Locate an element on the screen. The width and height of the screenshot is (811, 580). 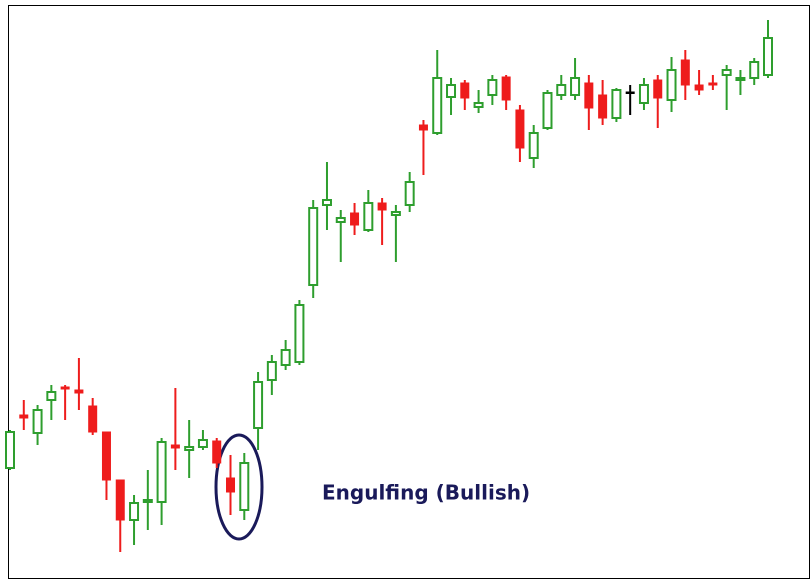
annotation: Engulfing (Bullish) is located at coordinates (426, 493).